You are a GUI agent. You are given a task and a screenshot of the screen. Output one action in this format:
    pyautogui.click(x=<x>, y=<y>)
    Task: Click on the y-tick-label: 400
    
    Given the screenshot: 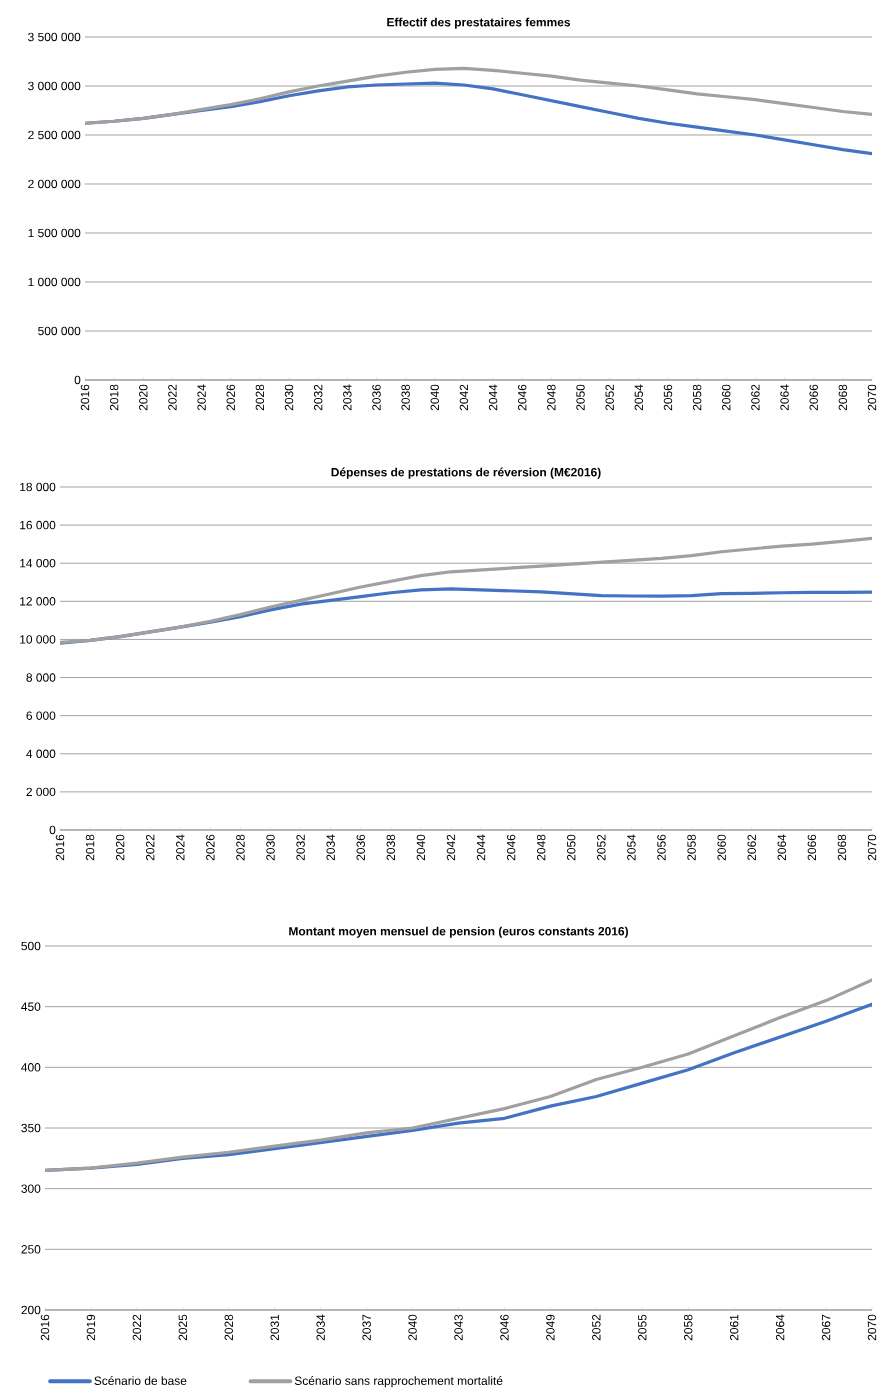 What is the action you would take?
    pyautogui.click(x=31, y=1067)
    